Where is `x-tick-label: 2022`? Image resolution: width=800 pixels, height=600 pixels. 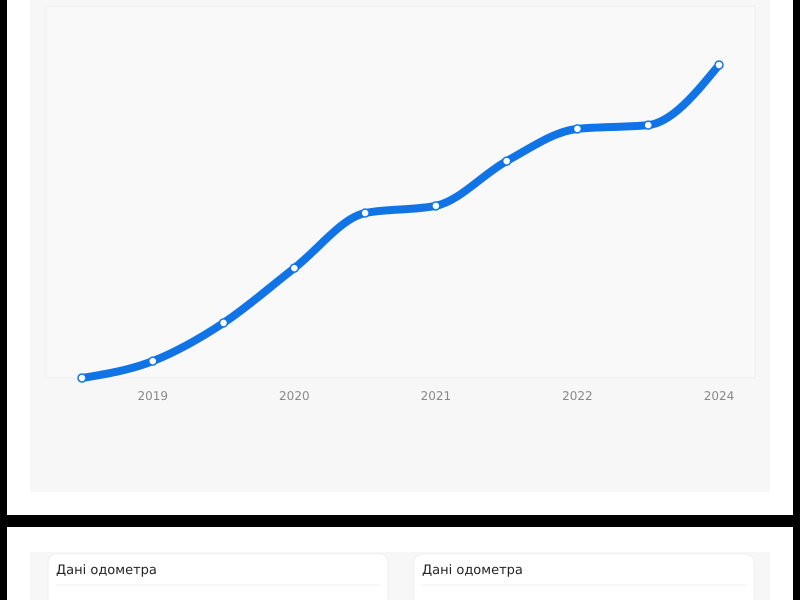 x-tick-label: 2022 is located at coordinates (577, 396).